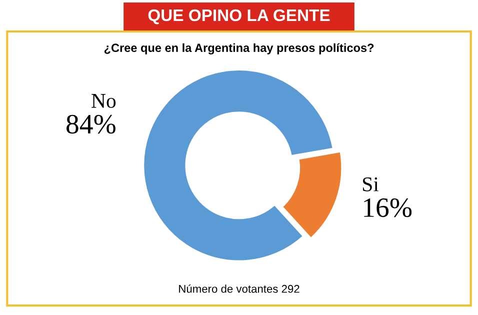  What do you see at coordinates (239, 16) in the screenshot?
I see `chart-title: QUE OPINO LA GENTE` at bounding box center [239, 16].